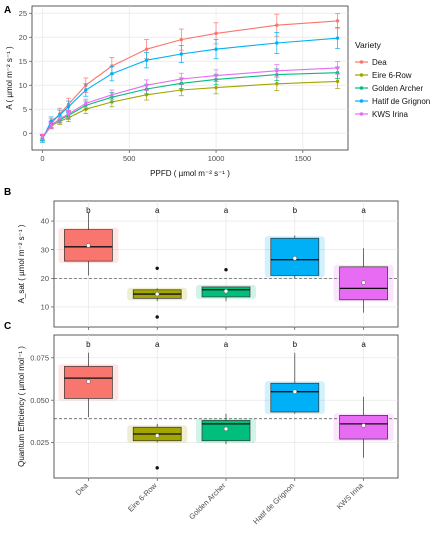 This screenshot has width=443, height=550. Describe the element at coordinates (9, 78) in the screenshot. I see `y-axis-title: A ( µmol m⁻² s⁻¹ )` at that location.